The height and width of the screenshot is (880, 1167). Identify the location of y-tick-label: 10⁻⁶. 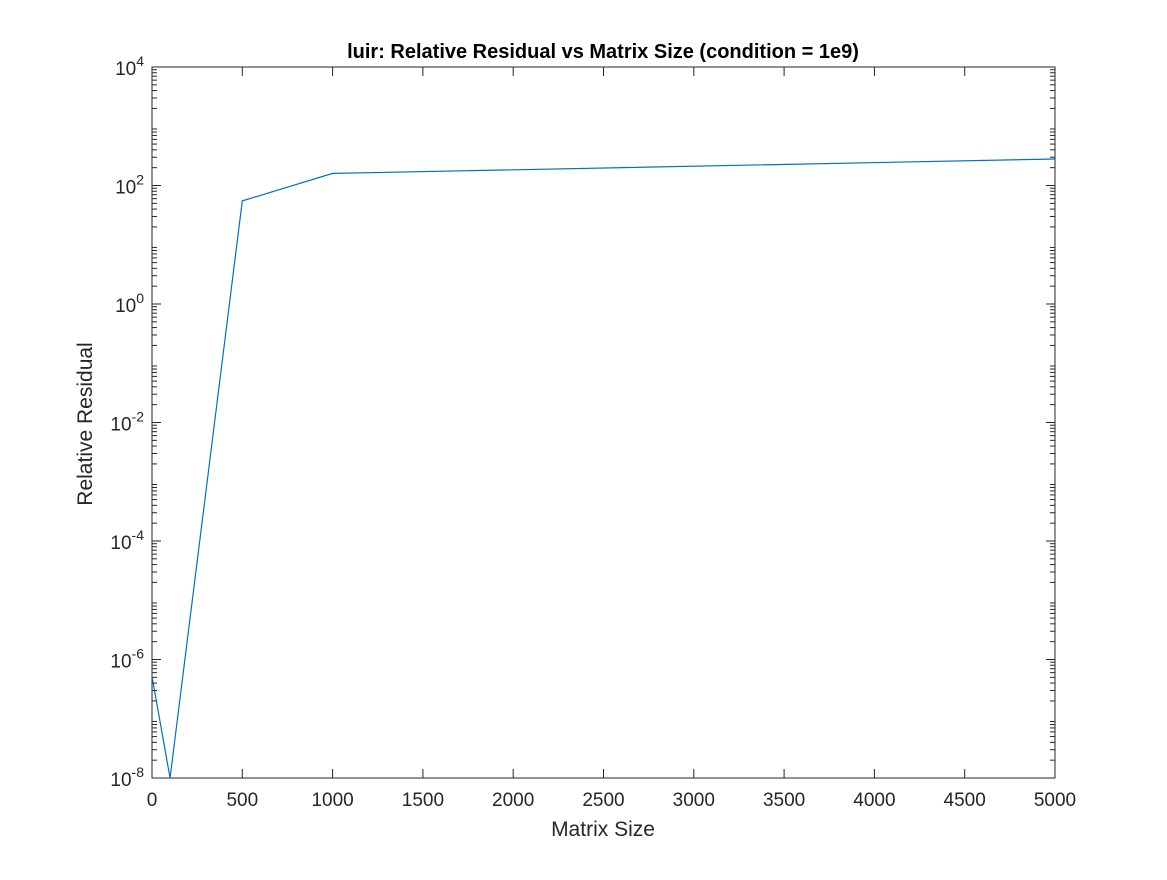
(127, 659).